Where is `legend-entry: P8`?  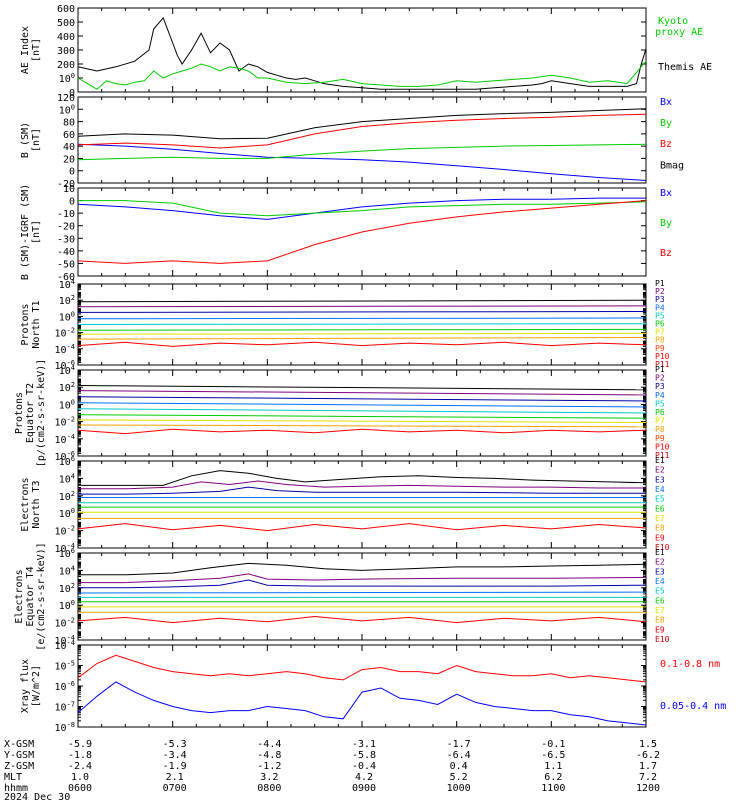 legend-entry: P8 is located at coordinates (660, 429).